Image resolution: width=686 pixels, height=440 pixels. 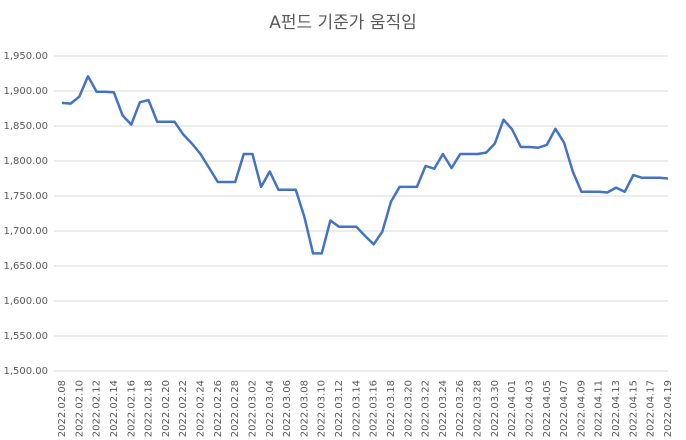 What do you see at coordinates (25, 336) in the screenshot?
I see `y-tick-label: 1,550.00` at bounding box center [25, 336].